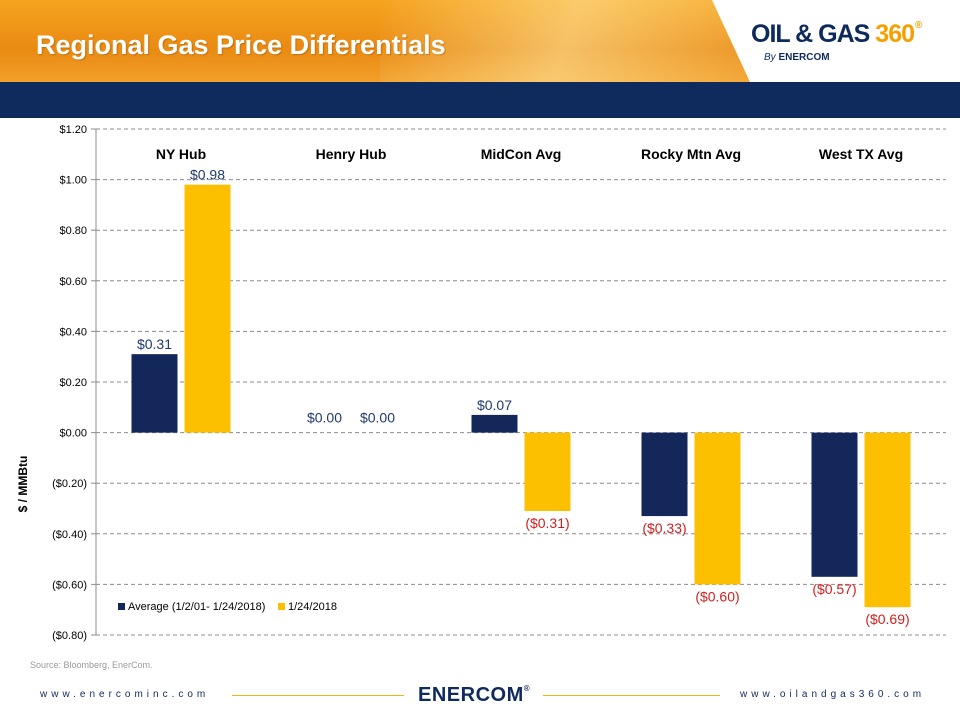 The height and width of the screenshot is (720, 960). I want to click on y-tick-label: $0.80, so click(73, 231).